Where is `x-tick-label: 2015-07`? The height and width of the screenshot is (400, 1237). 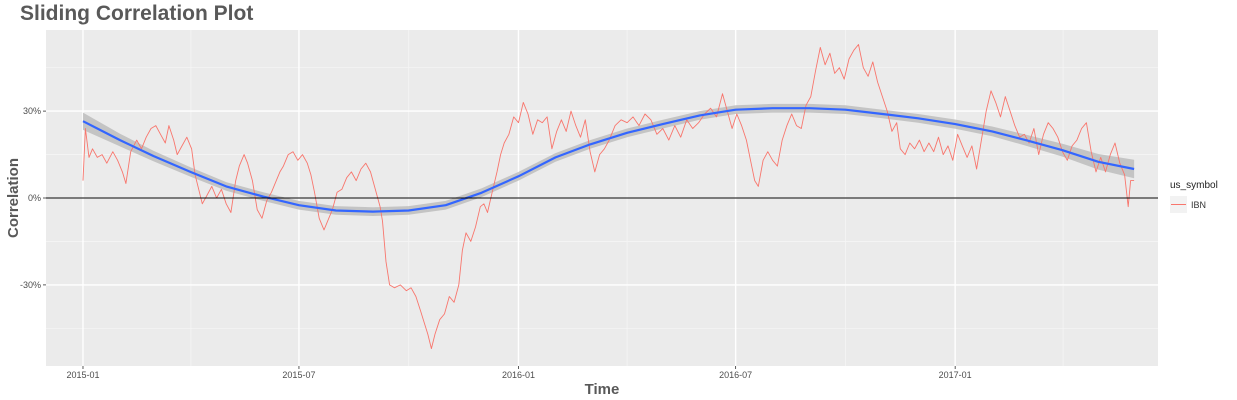
x-tick-label: 2015-07 is located at coordinates (298, 375).